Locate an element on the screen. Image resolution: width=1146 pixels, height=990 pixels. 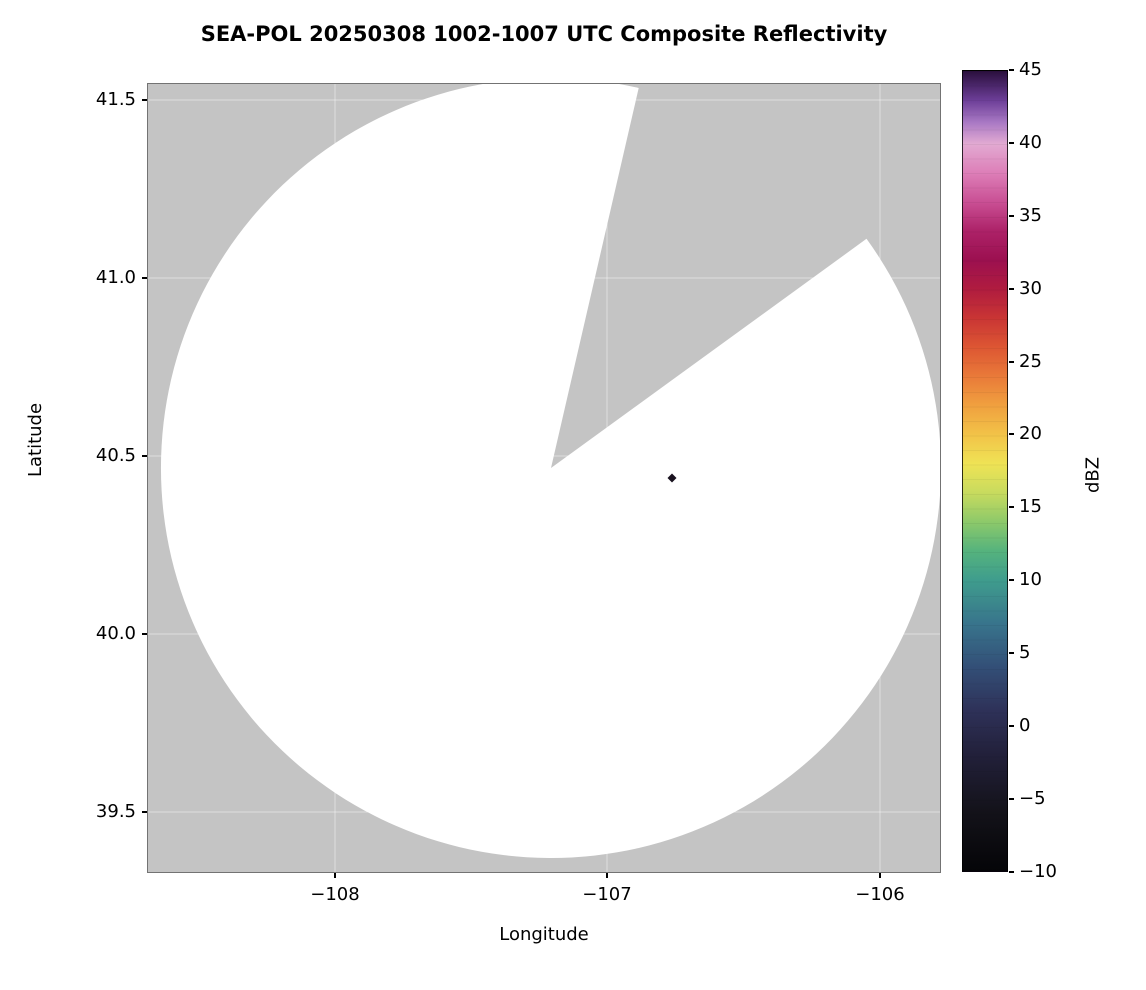
colorbar-band-lines is located at coordinates (985, 471).